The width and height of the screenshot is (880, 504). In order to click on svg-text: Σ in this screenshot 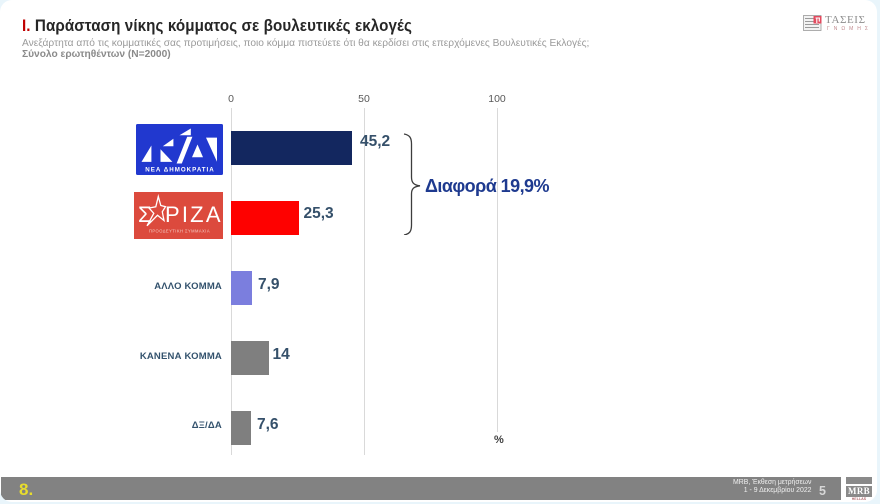, I will do `click(145, 214)`.